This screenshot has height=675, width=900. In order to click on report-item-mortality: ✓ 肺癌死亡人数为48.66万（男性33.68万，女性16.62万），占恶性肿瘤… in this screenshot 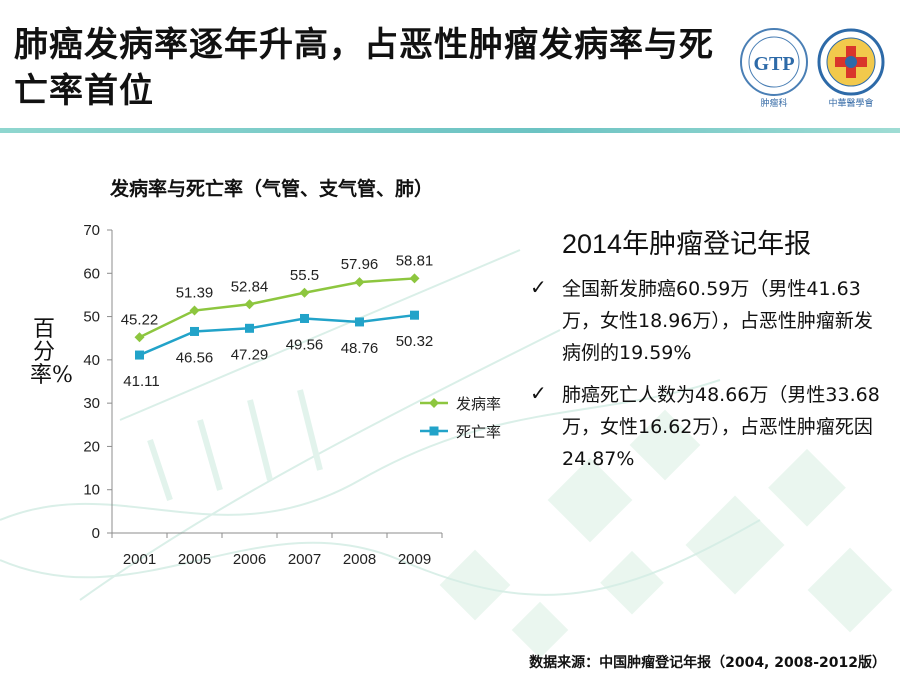, I will do `click(708, 427)`.